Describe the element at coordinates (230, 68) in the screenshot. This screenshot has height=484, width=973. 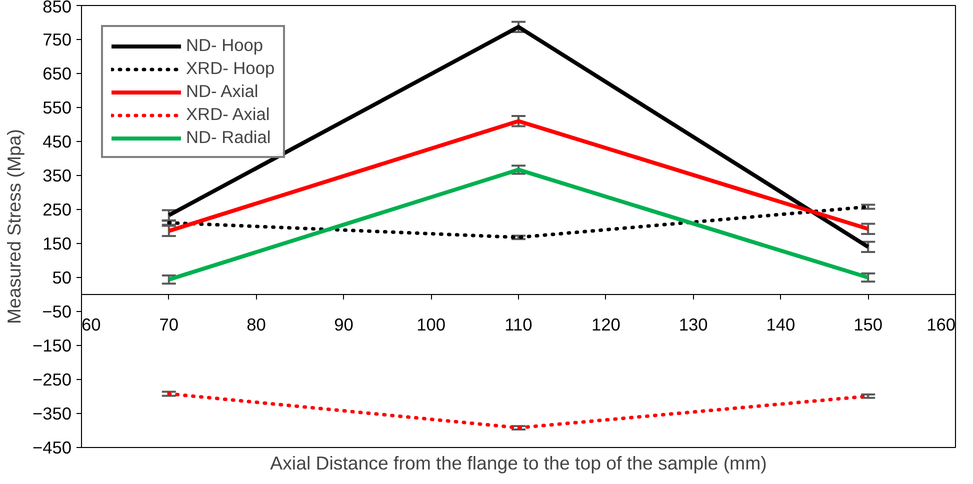
I see `legend-label: XRD- Hoop` at that location.